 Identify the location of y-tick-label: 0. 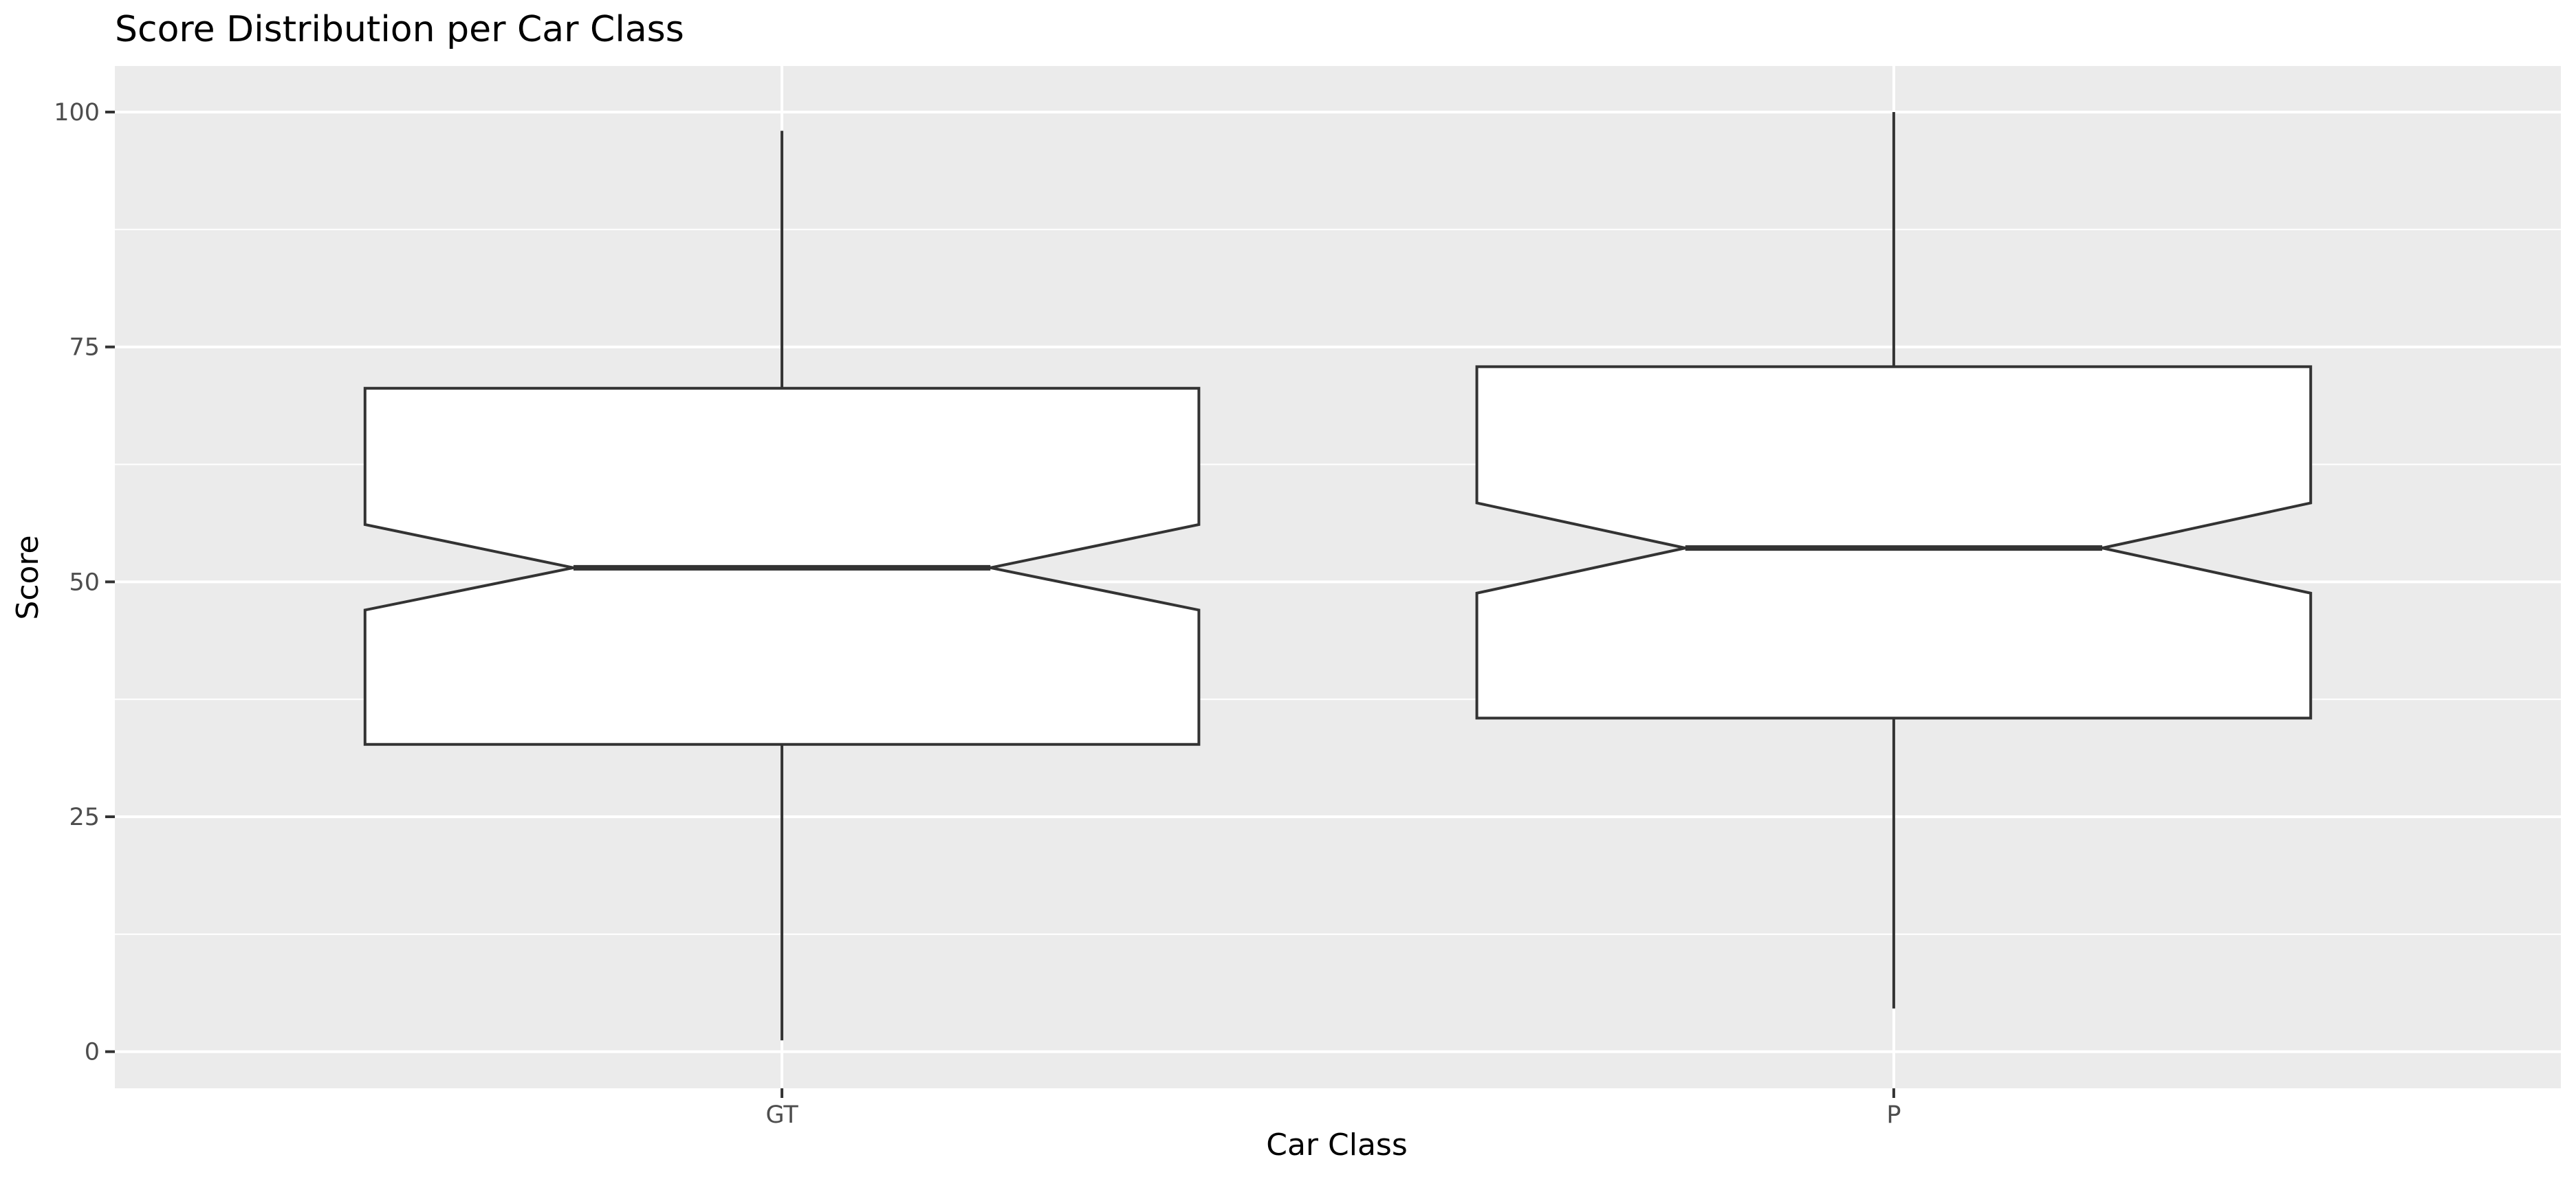
(92, 1052).